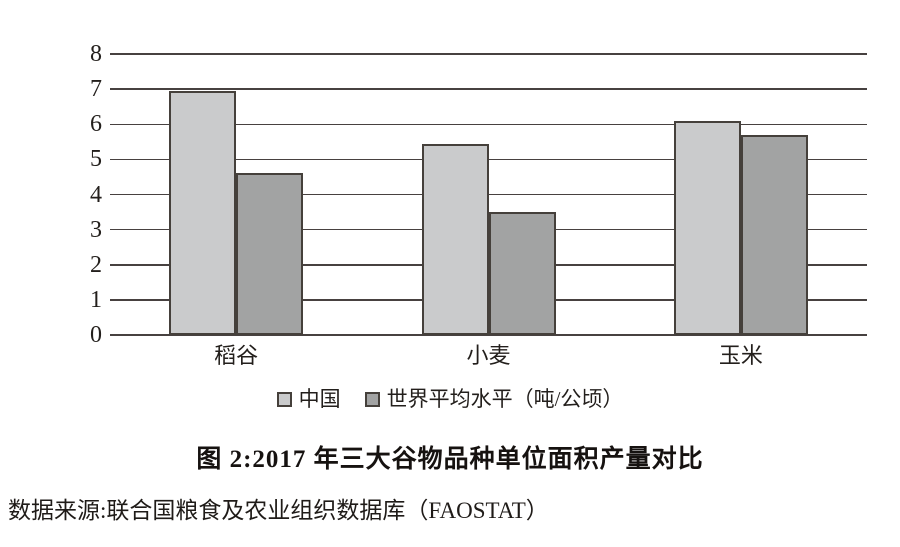 Image resolution: width=900 pixels, height=547 pixels. What do you see at coordinates (278, 510) in the screenshot?
I see `data-source: 数据来源:联合国粮食及农业组织数据库（FAOSTAT）` at bounding box center [278, 510].